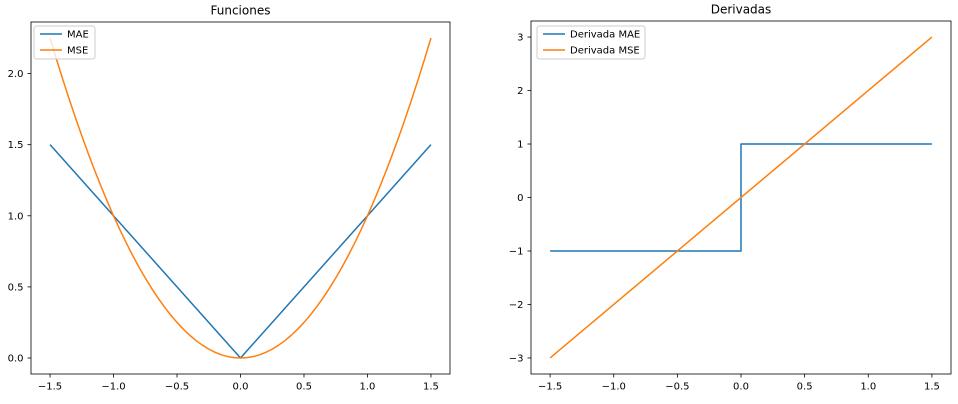 The width and height of the screenshot is (958, 404). What do you see at coordinates (520, 145) in the screenshot?
I see `y-tick-label: 1` at bounding box center [520, 145].